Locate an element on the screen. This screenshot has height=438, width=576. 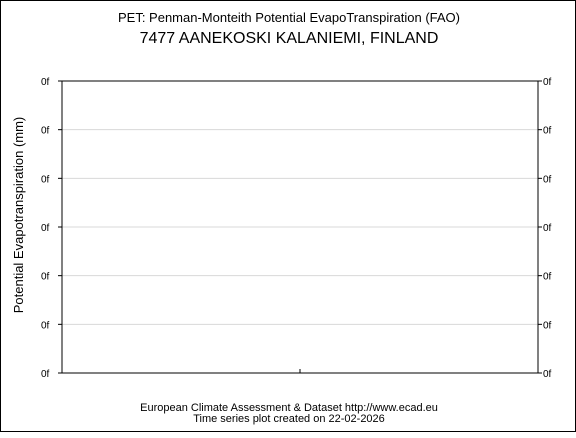
left-tick-labels: 0f 0f 0f 0f 0f 0f 0f is located at coordinates (45, 228).